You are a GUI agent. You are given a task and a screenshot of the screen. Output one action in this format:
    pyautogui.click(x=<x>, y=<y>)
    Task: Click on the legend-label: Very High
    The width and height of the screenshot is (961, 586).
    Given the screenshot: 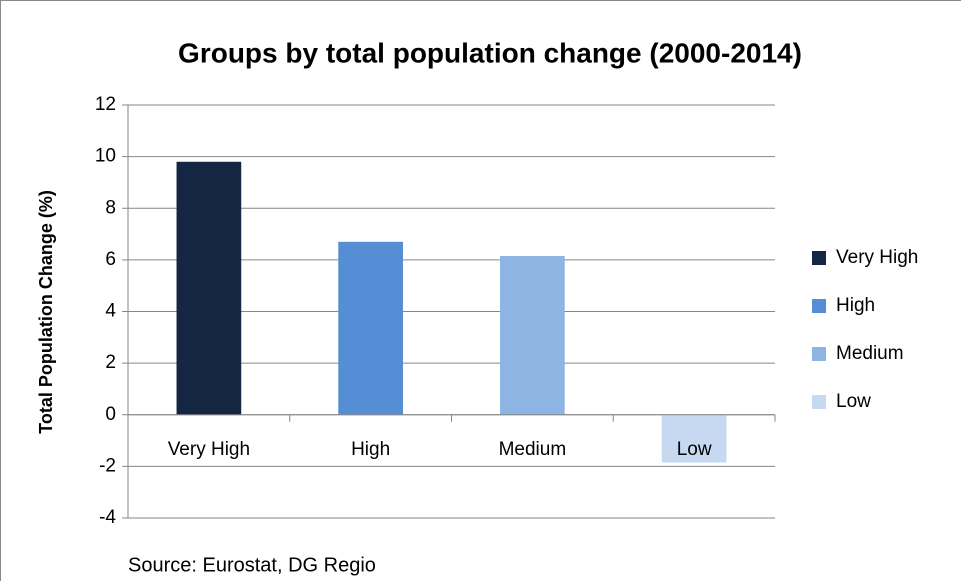 What is the action you would take?
    pyautogui.click(x=877, y=257)
    